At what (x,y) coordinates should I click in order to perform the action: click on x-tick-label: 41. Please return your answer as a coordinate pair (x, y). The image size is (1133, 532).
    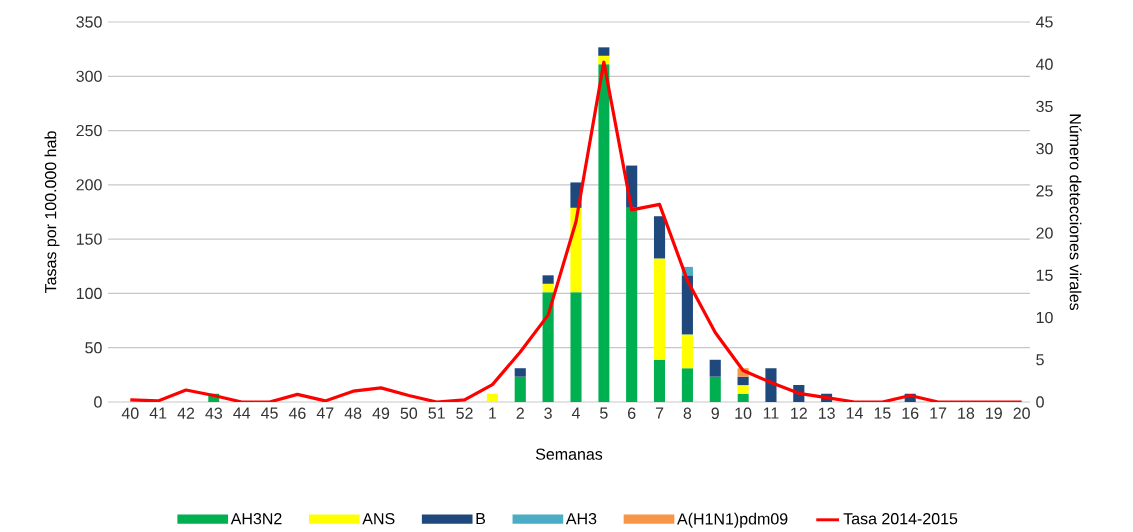
    Looking at the image, I should click on (158, 413).